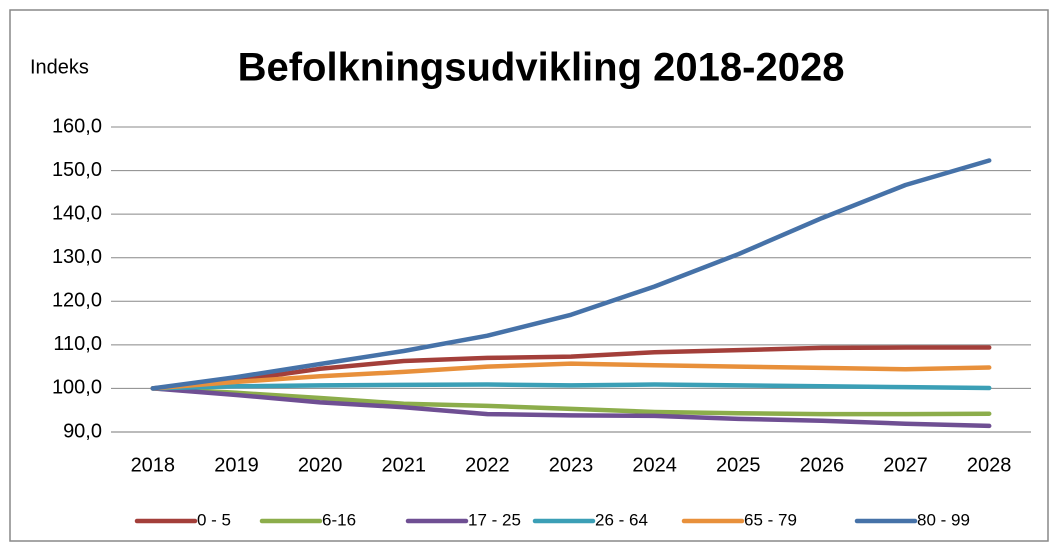 Image resolution: width=1062 pixels, height=551 pixels. What do you see at coordinates (77, 257) in the screenshot?
I see `y-tick-label: 130,0` at bounding box center [77, 257].